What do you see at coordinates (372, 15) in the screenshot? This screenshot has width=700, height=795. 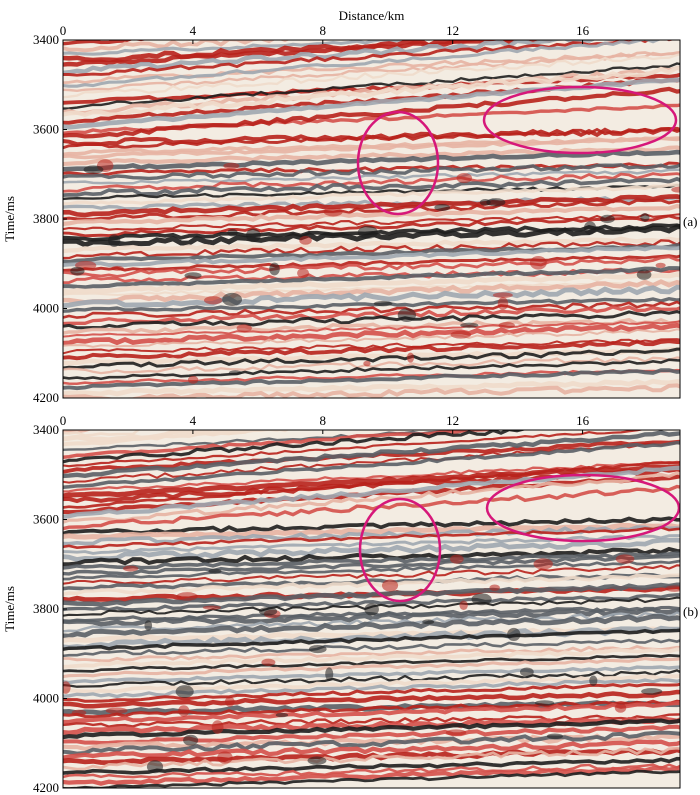 I see `x-axis-label: Distance/km` at bounding box center [372, 15].